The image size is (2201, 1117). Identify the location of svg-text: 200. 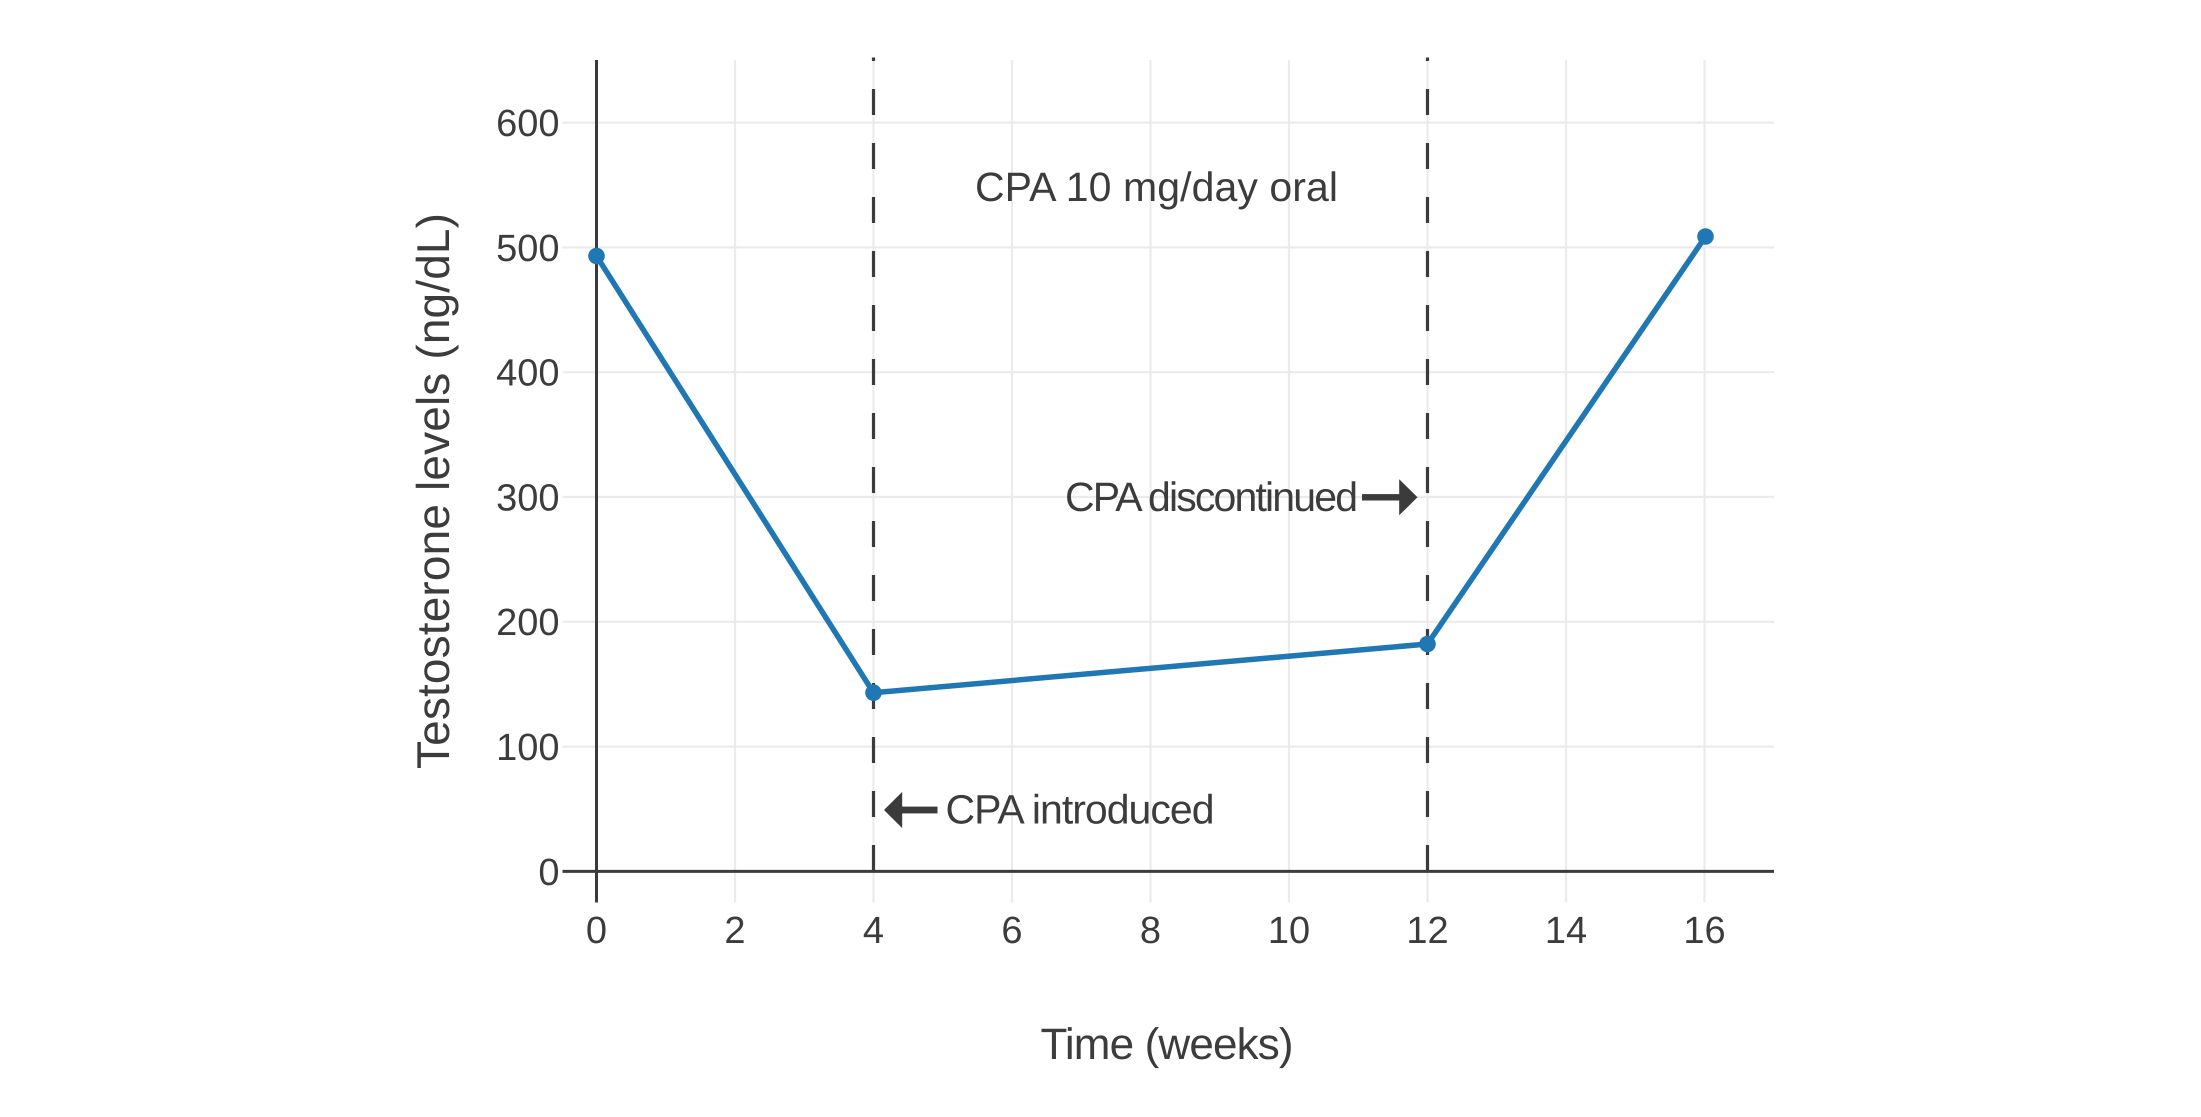
(527, 623).